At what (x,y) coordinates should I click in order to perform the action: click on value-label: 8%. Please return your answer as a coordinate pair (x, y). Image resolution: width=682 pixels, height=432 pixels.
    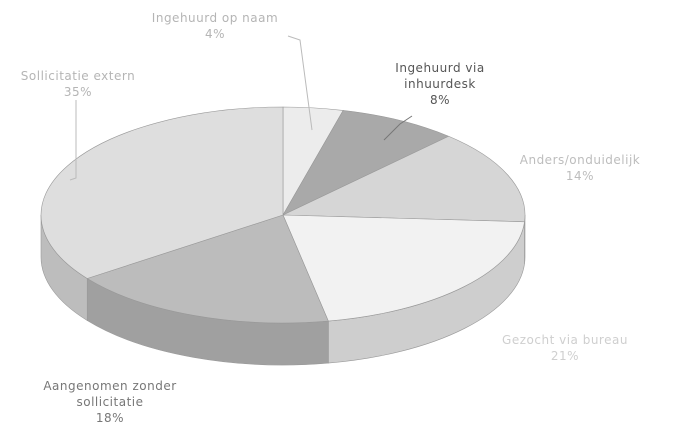
    Looking at the image, I should click on (440, 100).